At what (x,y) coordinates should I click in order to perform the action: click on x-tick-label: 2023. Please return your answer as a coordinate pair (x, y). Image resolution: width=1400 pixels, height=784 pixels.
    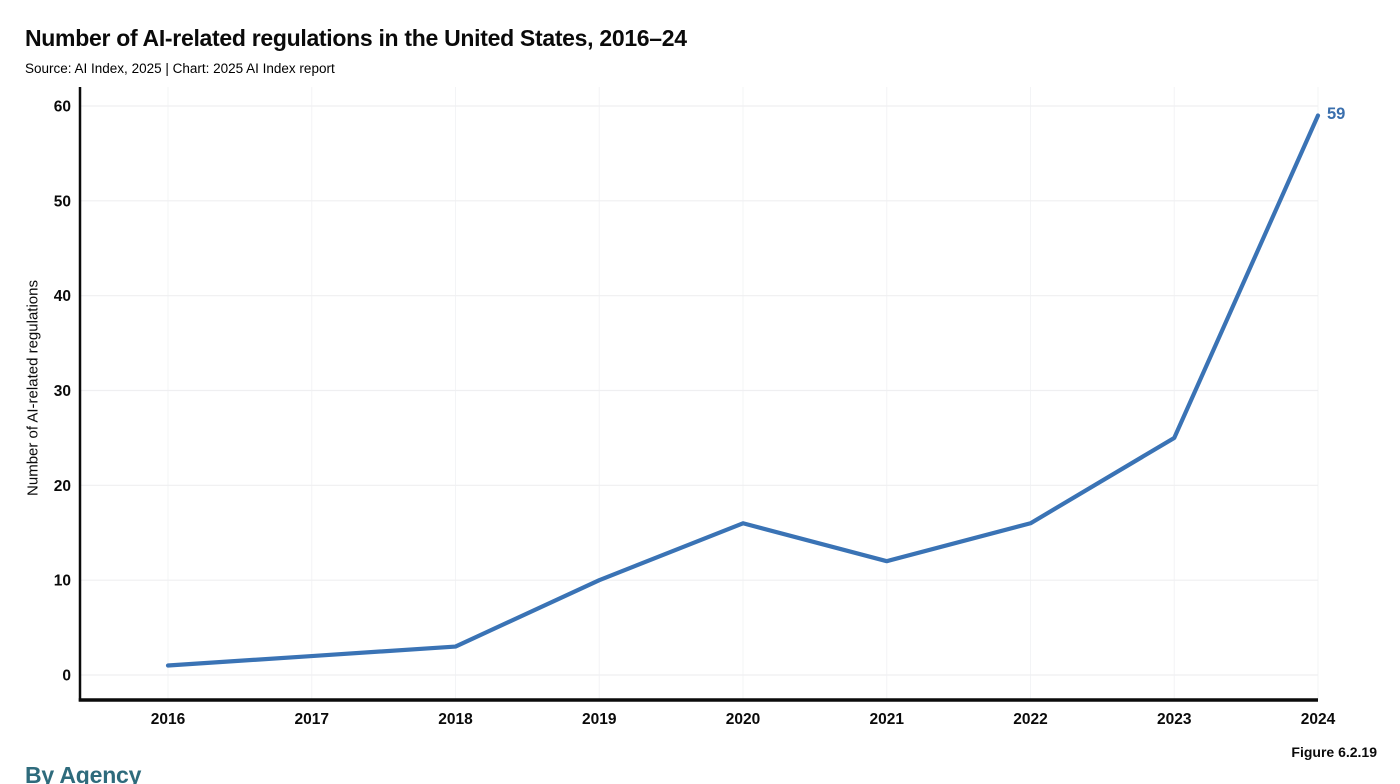
    Looking at the image, I should click on (1174, 719).